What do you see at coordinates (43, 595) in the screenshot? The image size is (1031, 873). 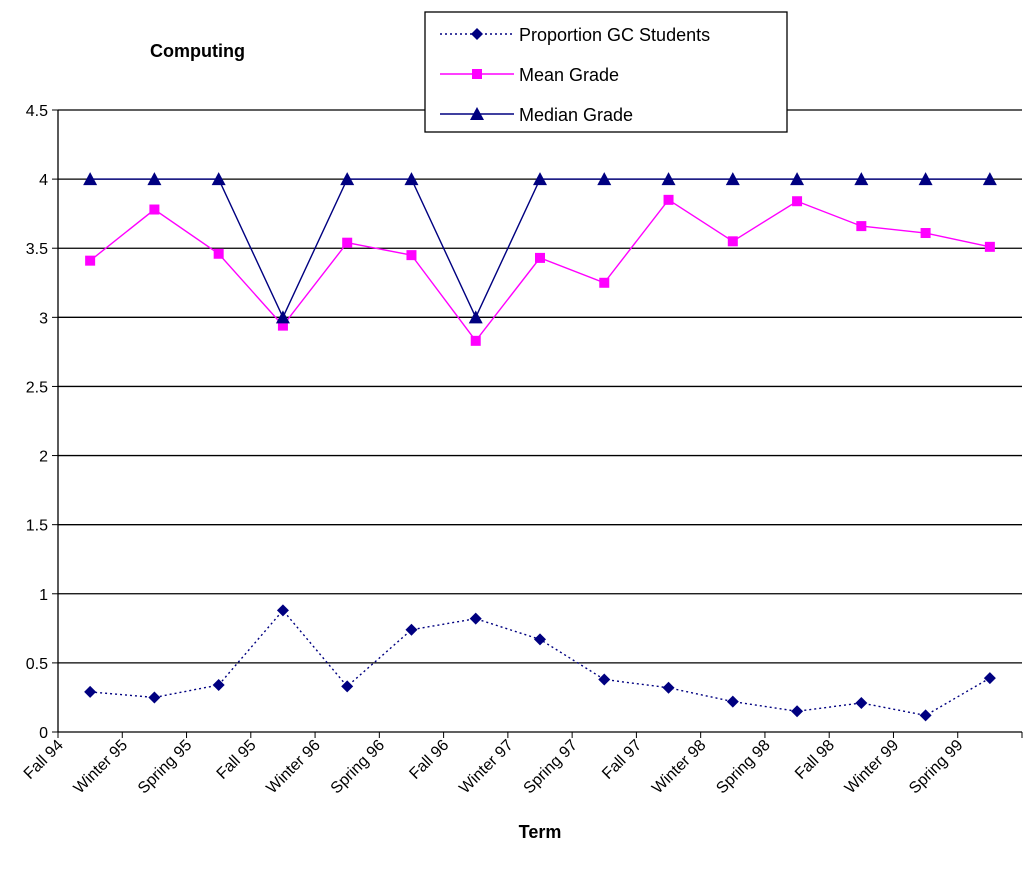 I see `y-tick-label: 1` at bounding box center [43, 595].